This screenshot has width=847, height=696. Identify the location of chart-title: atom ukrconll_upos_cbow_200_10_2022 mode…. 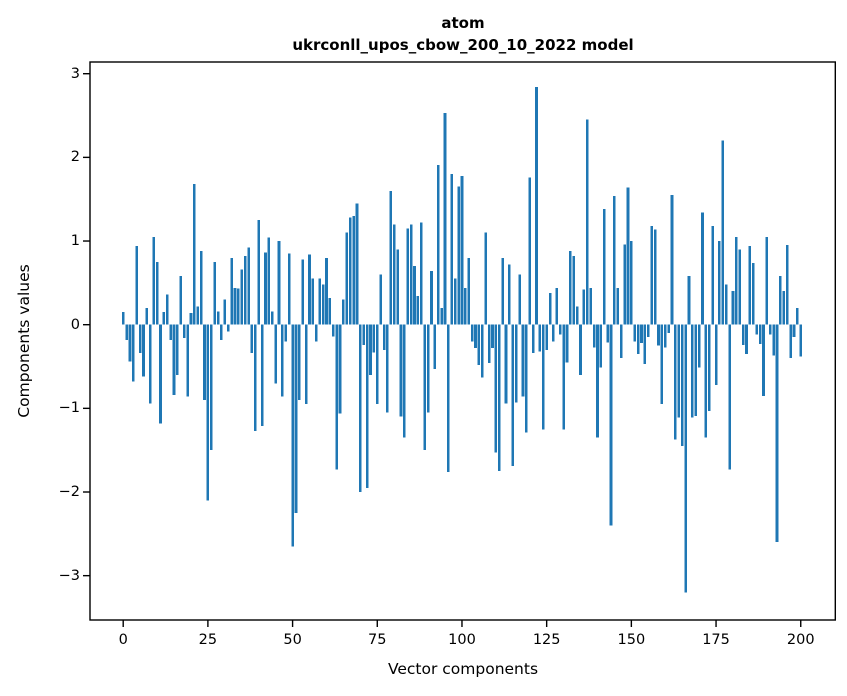
(463, 34).